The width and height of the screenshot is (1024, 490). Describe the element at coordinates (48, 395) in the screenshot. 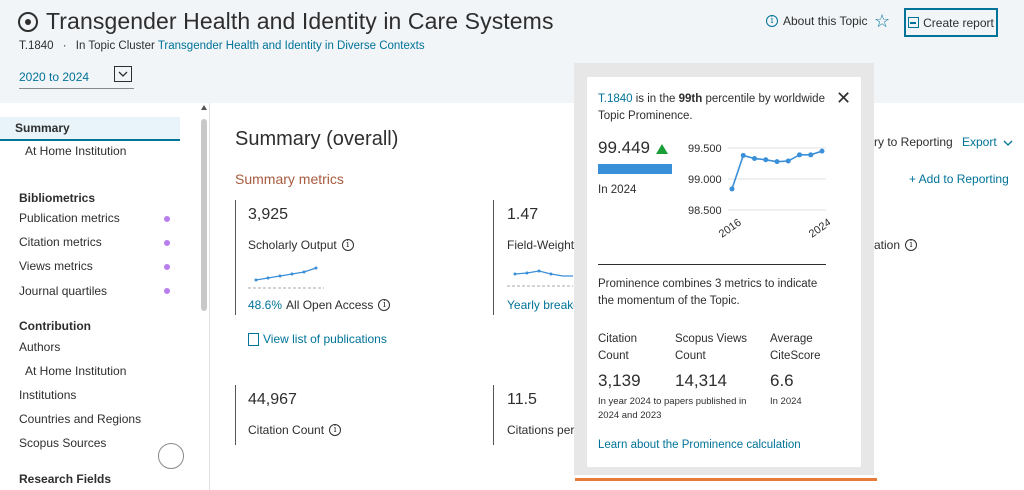

I see `sidebar-item-institutions: Institutions` at that location.